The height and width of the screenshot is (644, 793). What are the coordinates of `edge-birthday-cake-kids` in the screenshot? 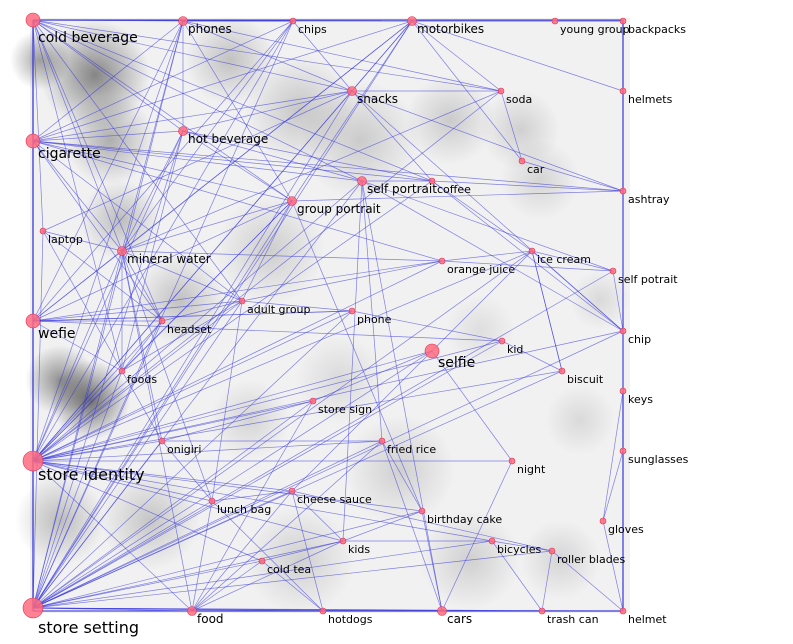 It's located at (382, 526).